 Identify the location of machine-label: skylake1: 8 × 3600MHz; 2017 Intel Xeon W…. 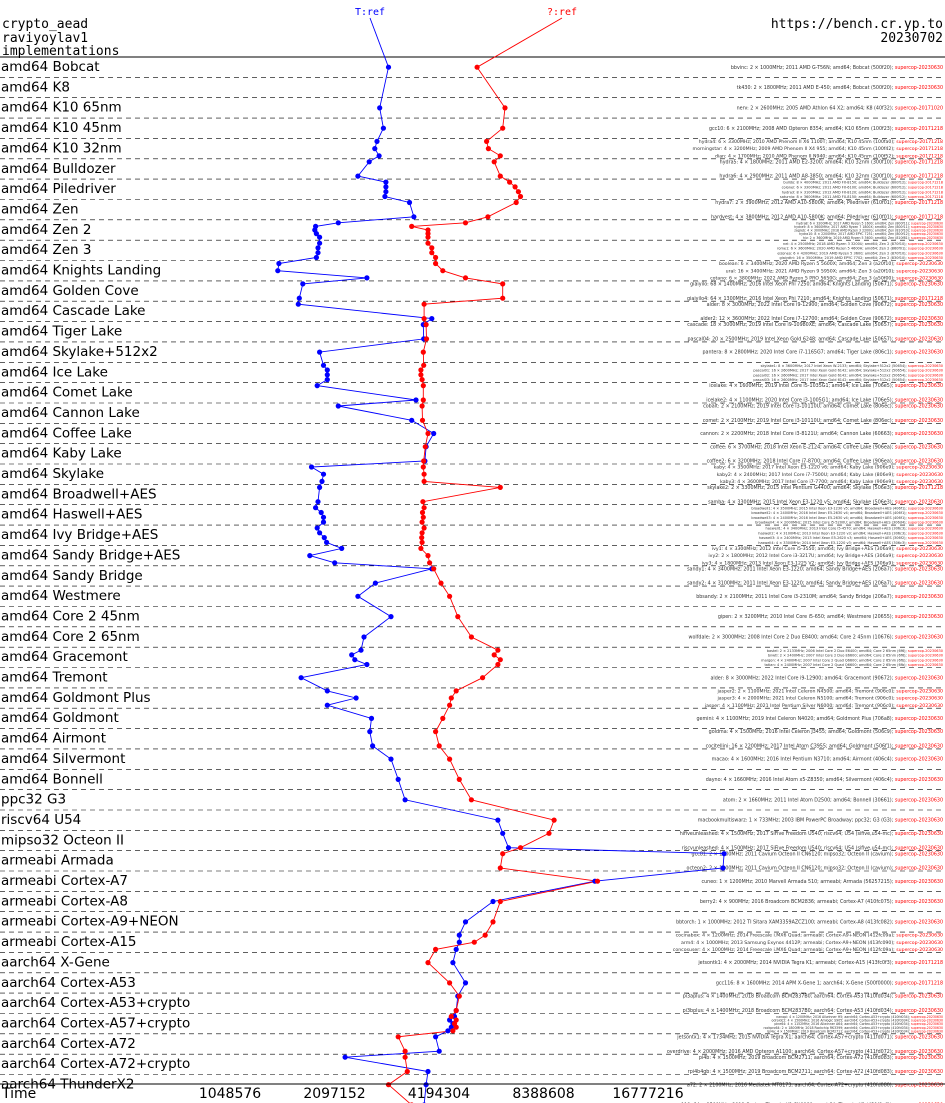
(852, 366).